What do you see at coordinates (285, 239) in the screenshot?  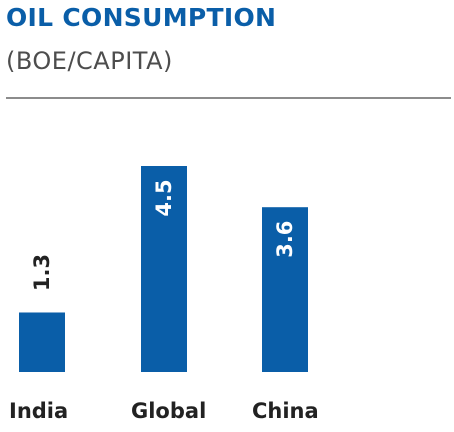 I see `value-label-china: 3.6` at bounding box center [285, 239].